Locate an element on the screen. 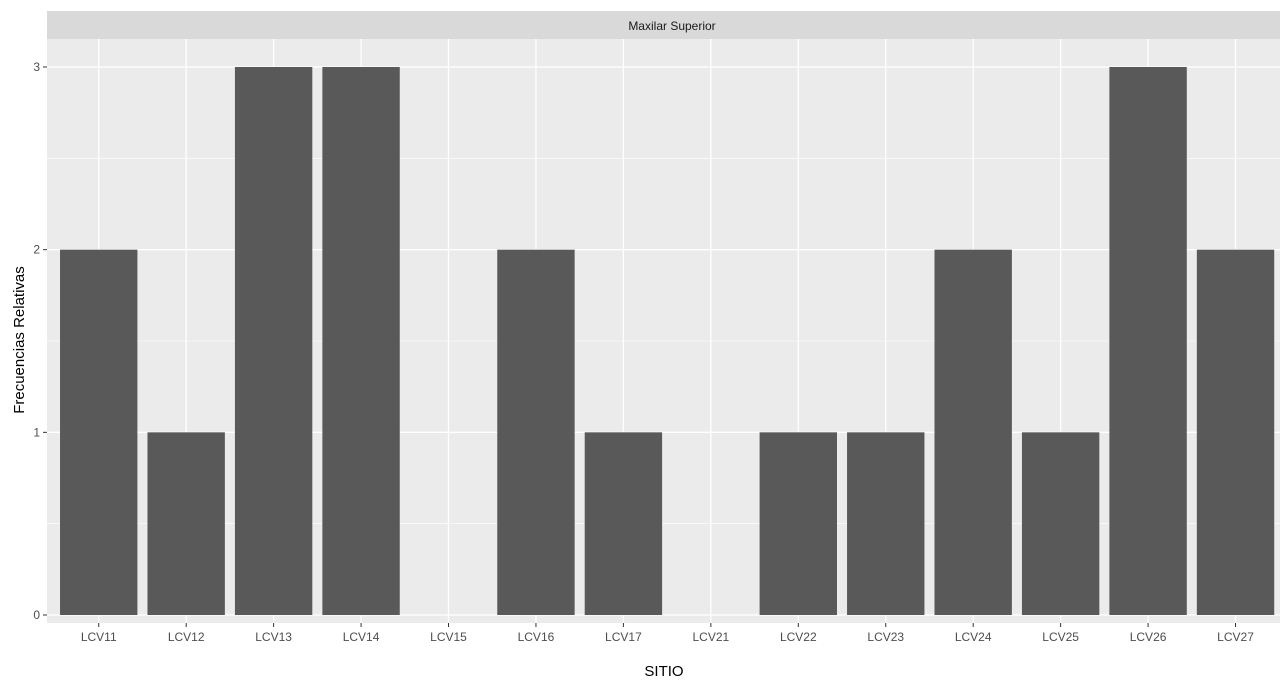 Image resolution: width=1280 pixels, height=689 pixels. bar-lcv13 is located at coordinates (273, 341).